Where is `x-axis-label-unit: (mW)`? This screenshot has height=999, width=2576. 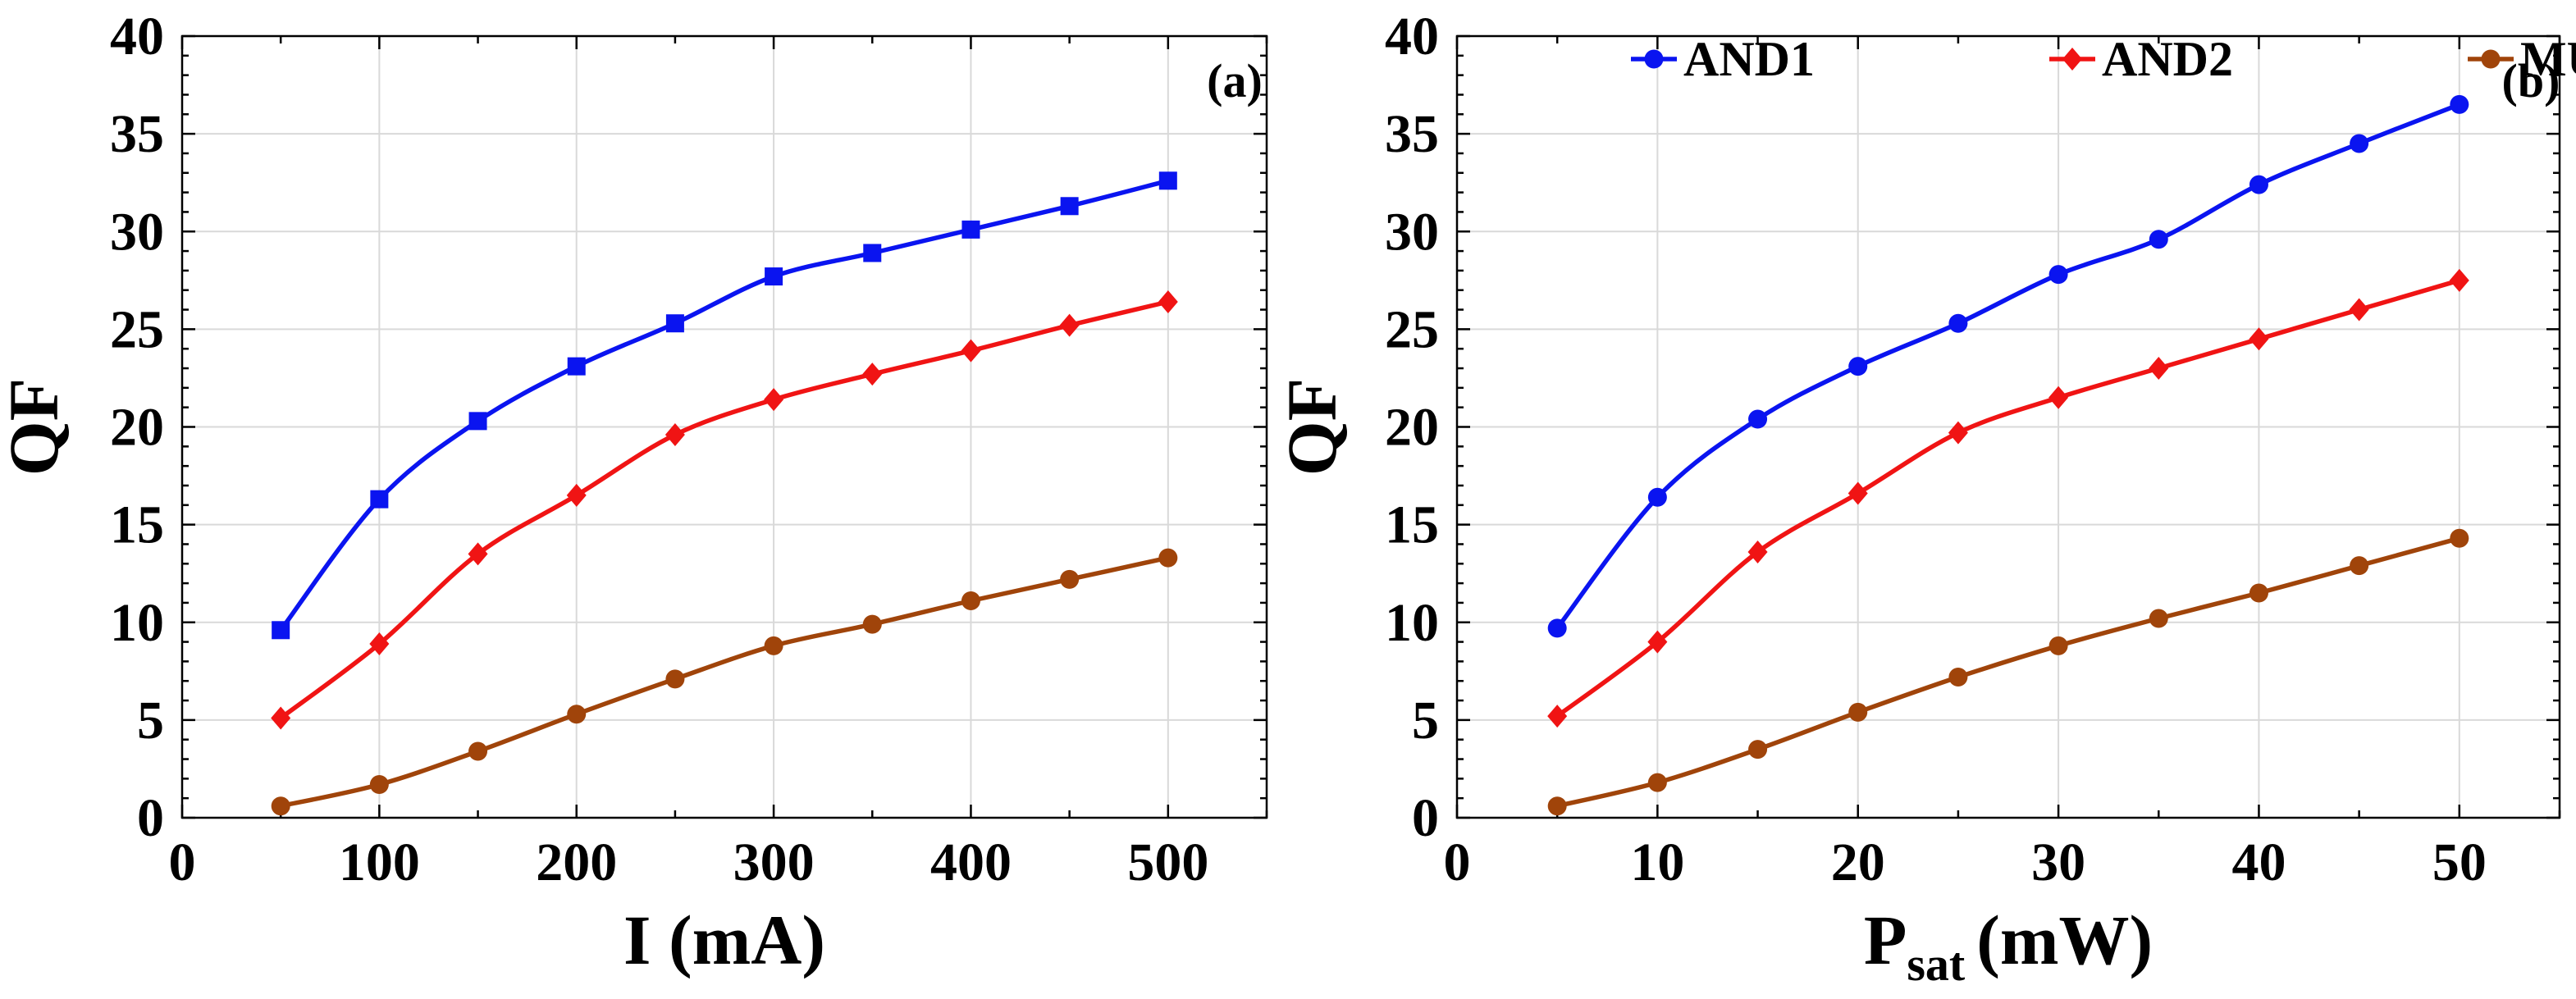 x-axis-label-unit: (mW) is located at coordinates (2065, 940).